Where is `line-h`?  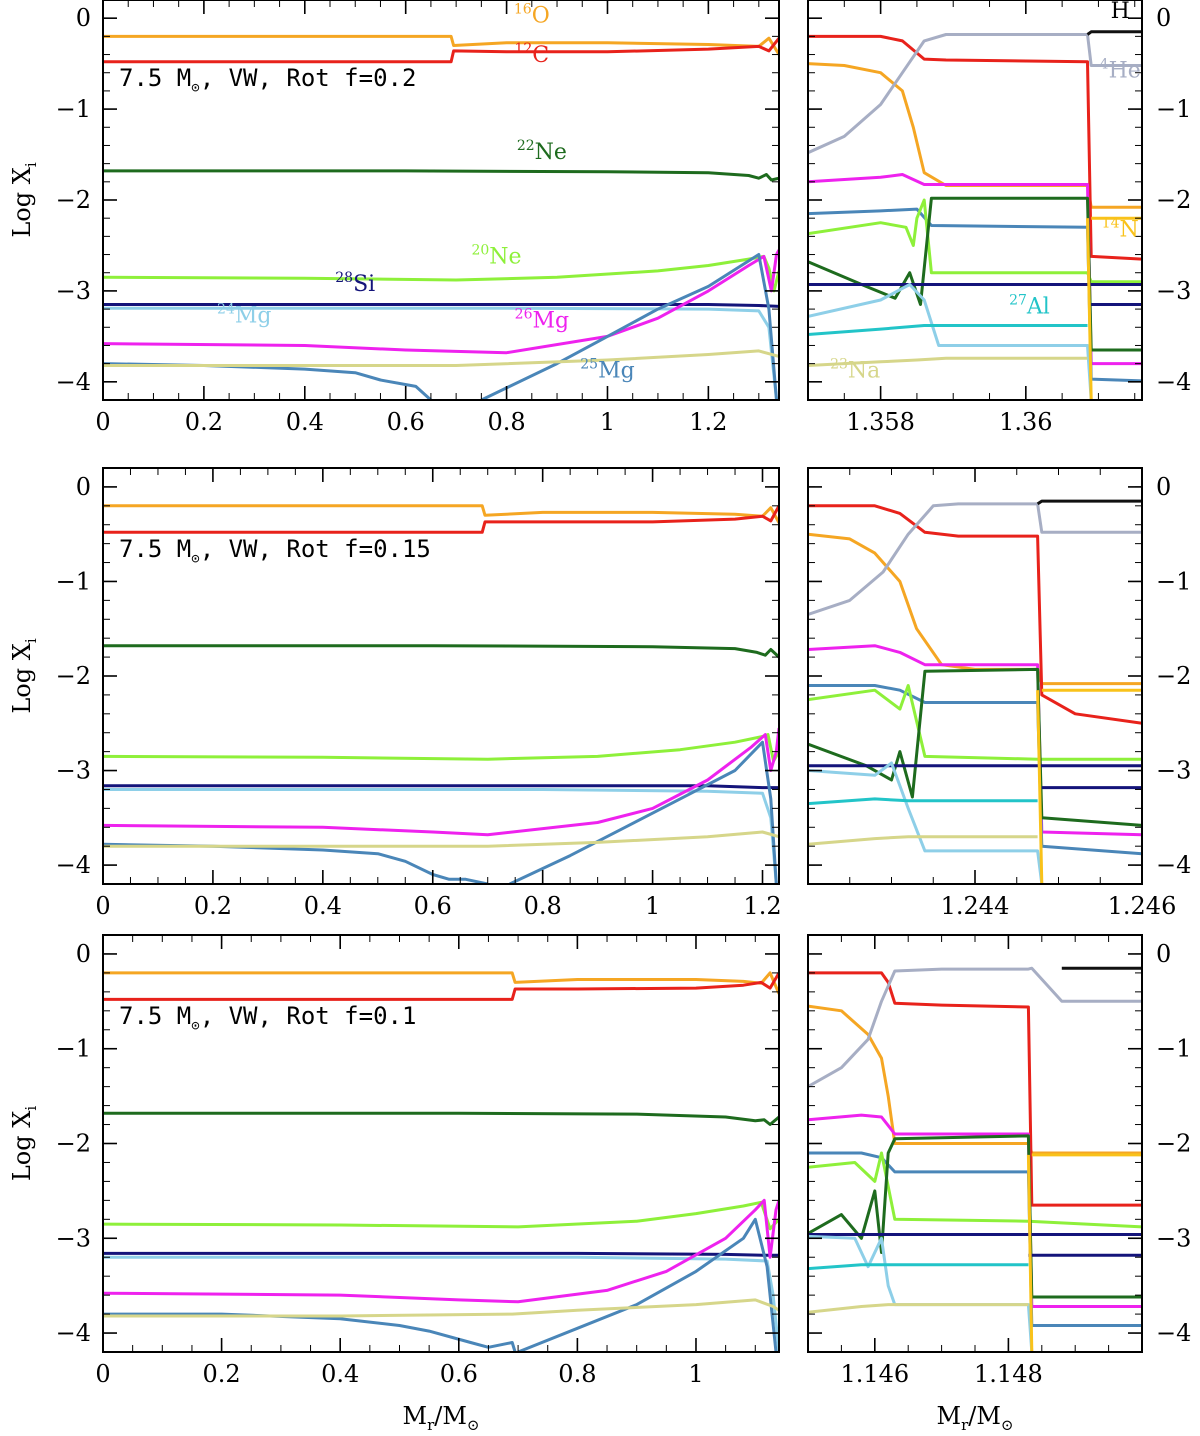
line-h is located at coordinates (1089, 502).